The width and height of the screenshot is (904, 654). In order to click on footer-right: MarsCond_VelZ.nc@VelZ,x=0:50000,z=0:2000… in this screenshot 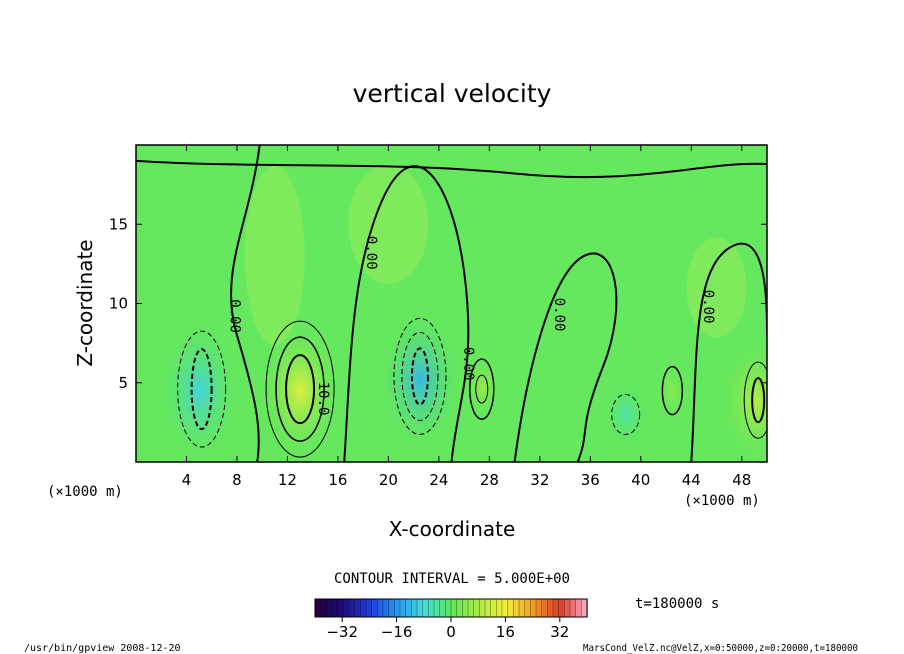, I will do `click(720, 648)`.